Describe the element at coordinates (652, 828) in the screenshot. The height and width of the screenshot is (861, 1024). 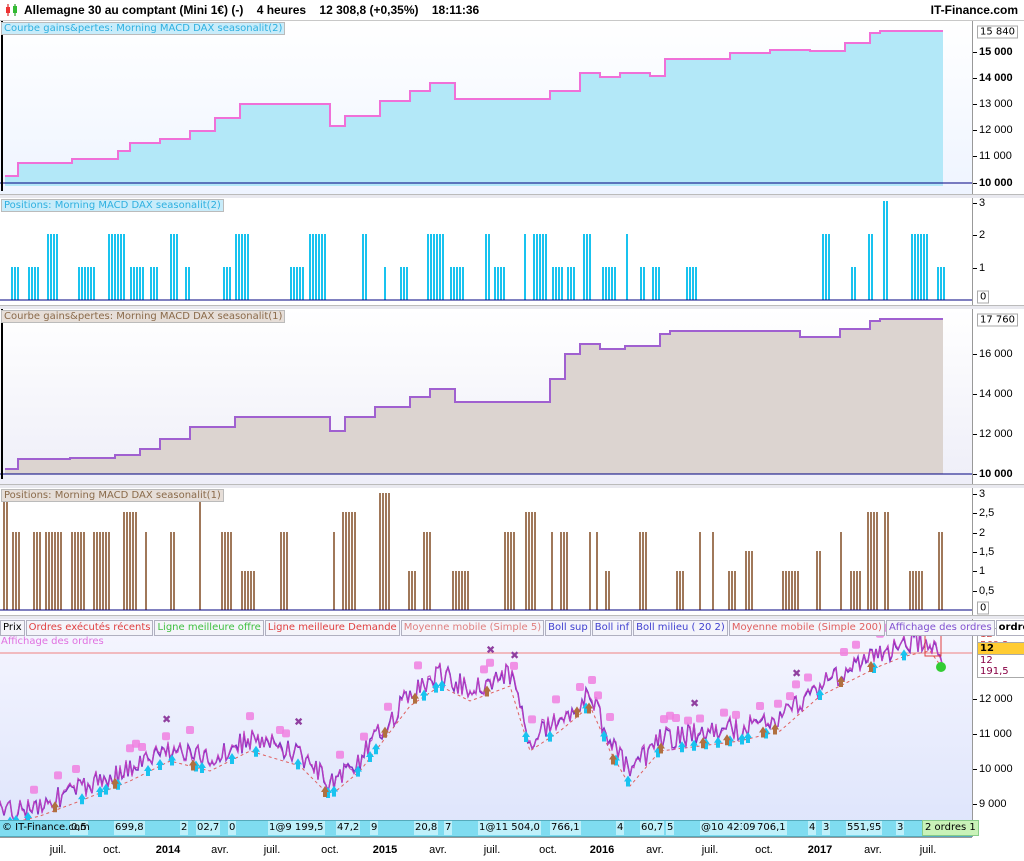
I see `order-cell: 60,7` at that location.